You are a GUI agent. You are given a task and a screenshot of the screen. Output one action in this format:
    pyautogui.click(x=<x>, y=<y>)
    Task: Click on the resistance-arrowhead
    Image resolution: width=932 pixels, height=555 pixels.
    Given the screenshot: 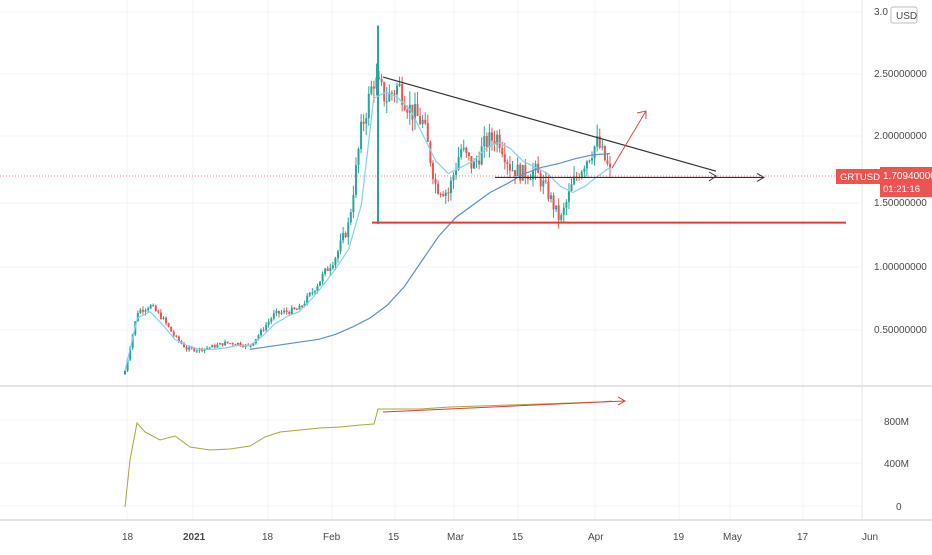 What is the action you would take?
    pyautogui.click(x=712, y=176)
    